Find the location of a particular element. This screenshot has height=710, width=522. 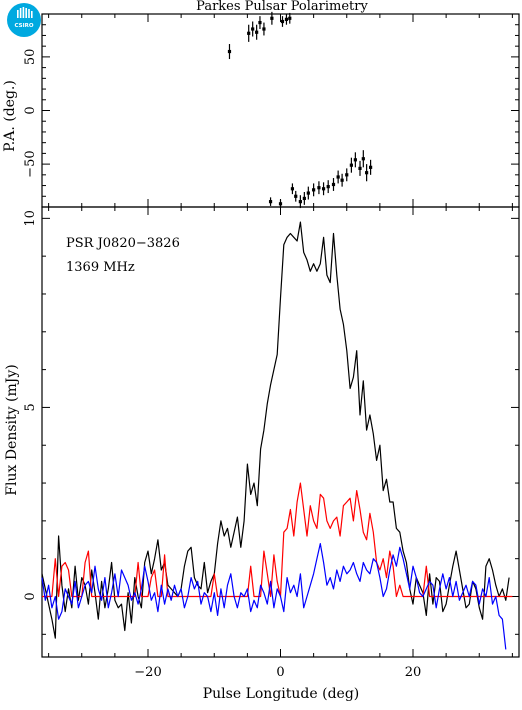

pa-tick-labels: −50 0 50 is located at coordinates (30, 113).